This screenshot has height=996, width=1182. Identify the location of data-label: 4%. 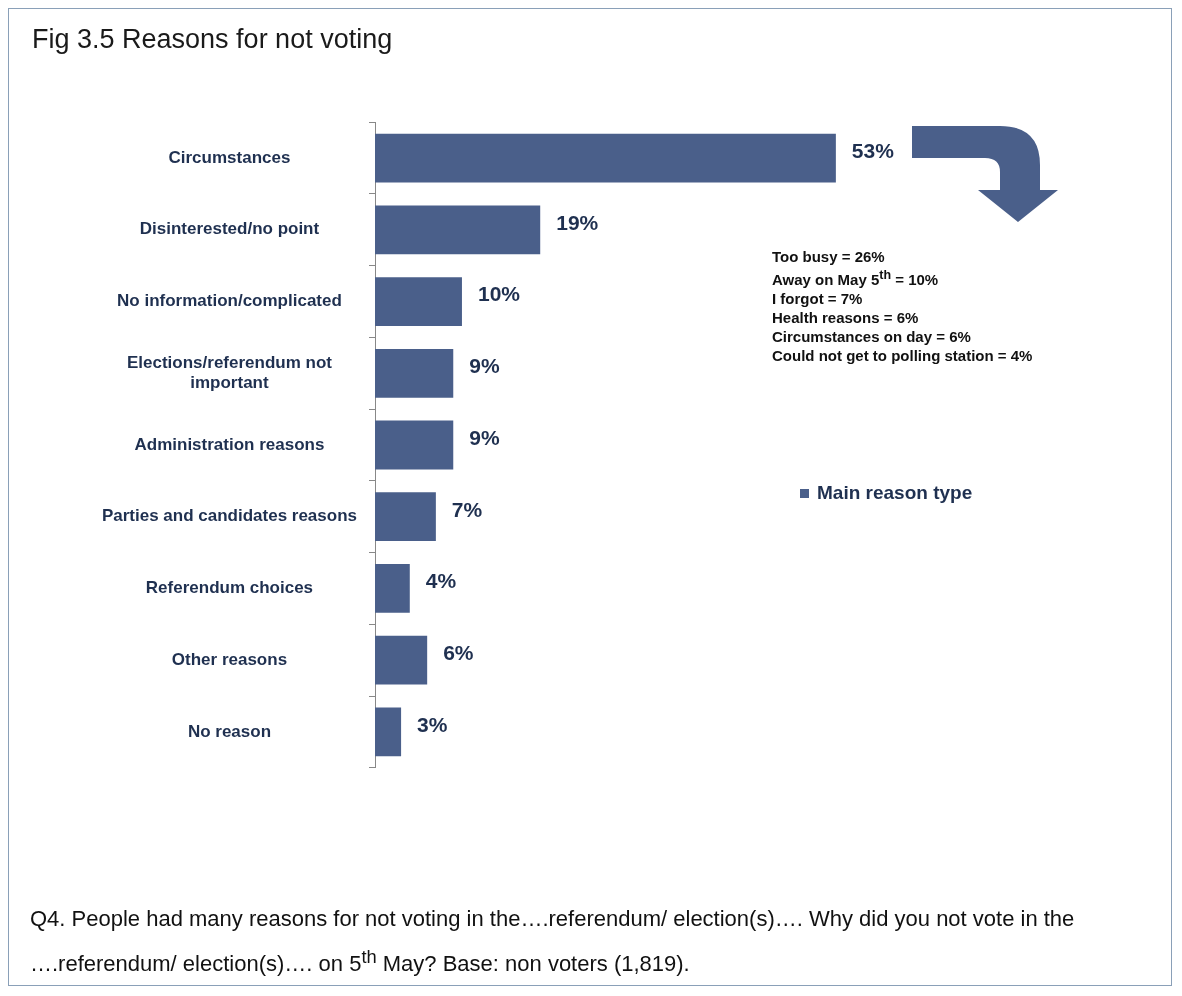
(441, 581).